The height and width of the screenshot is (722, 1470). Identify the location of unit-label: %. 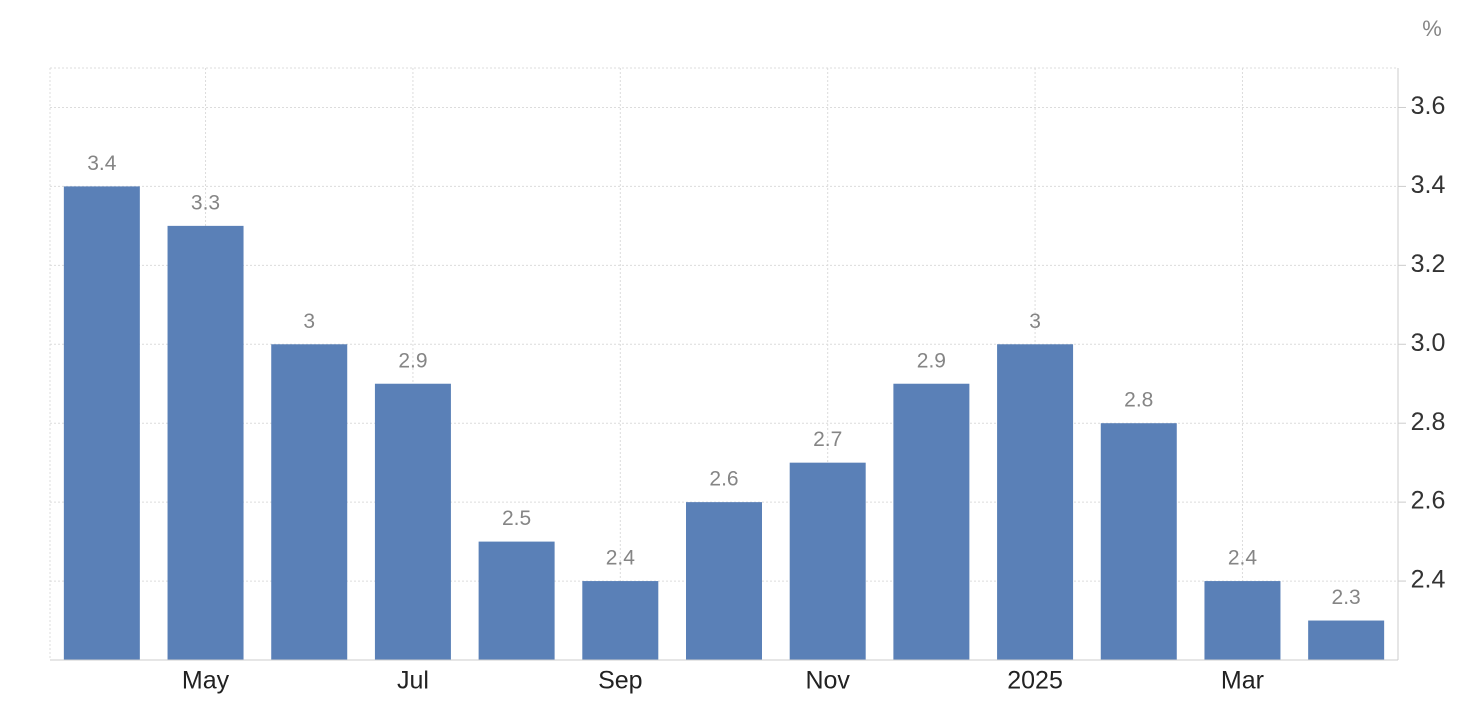
(1432, 28).